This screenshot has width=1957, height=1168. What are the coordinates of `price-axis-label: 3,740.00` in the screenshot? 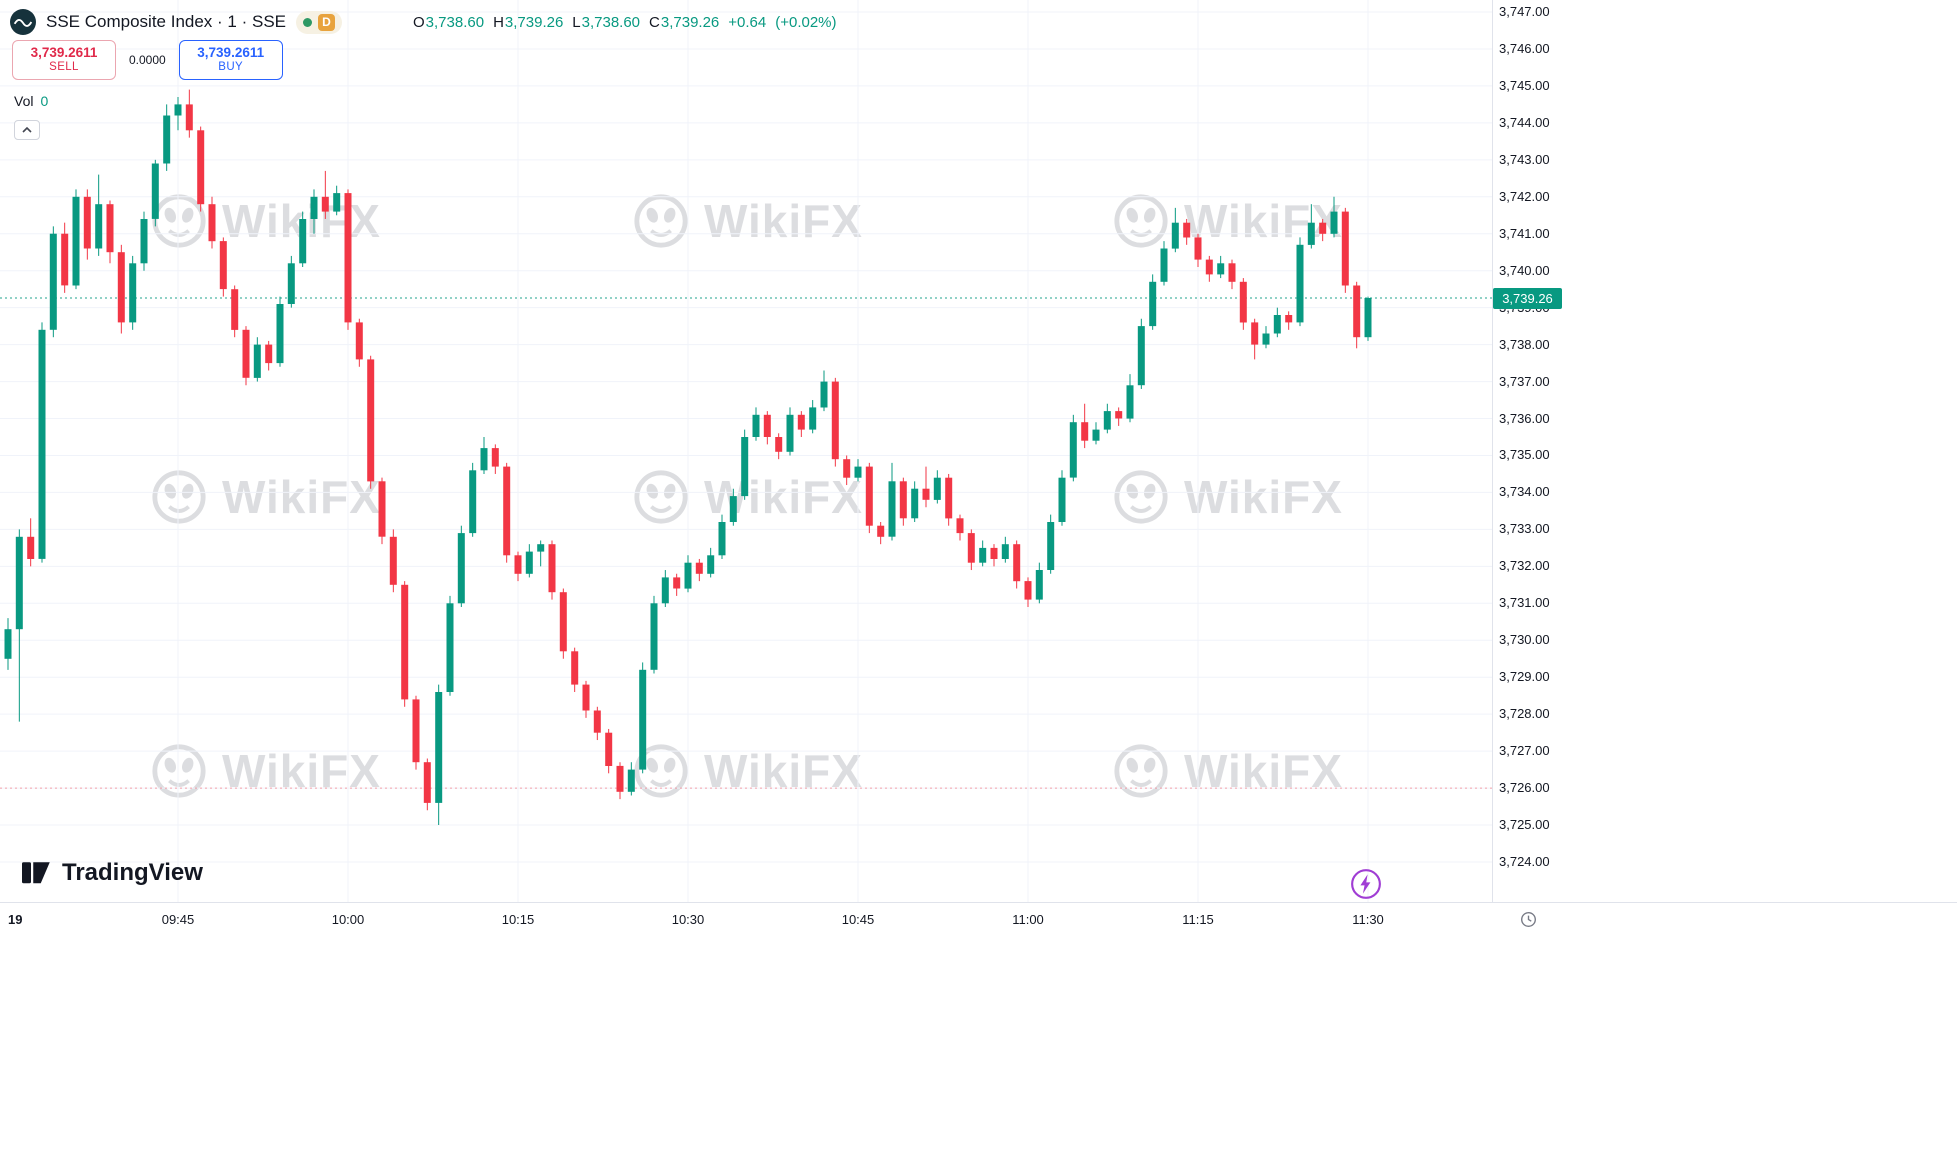 It's located at (1524, 270).